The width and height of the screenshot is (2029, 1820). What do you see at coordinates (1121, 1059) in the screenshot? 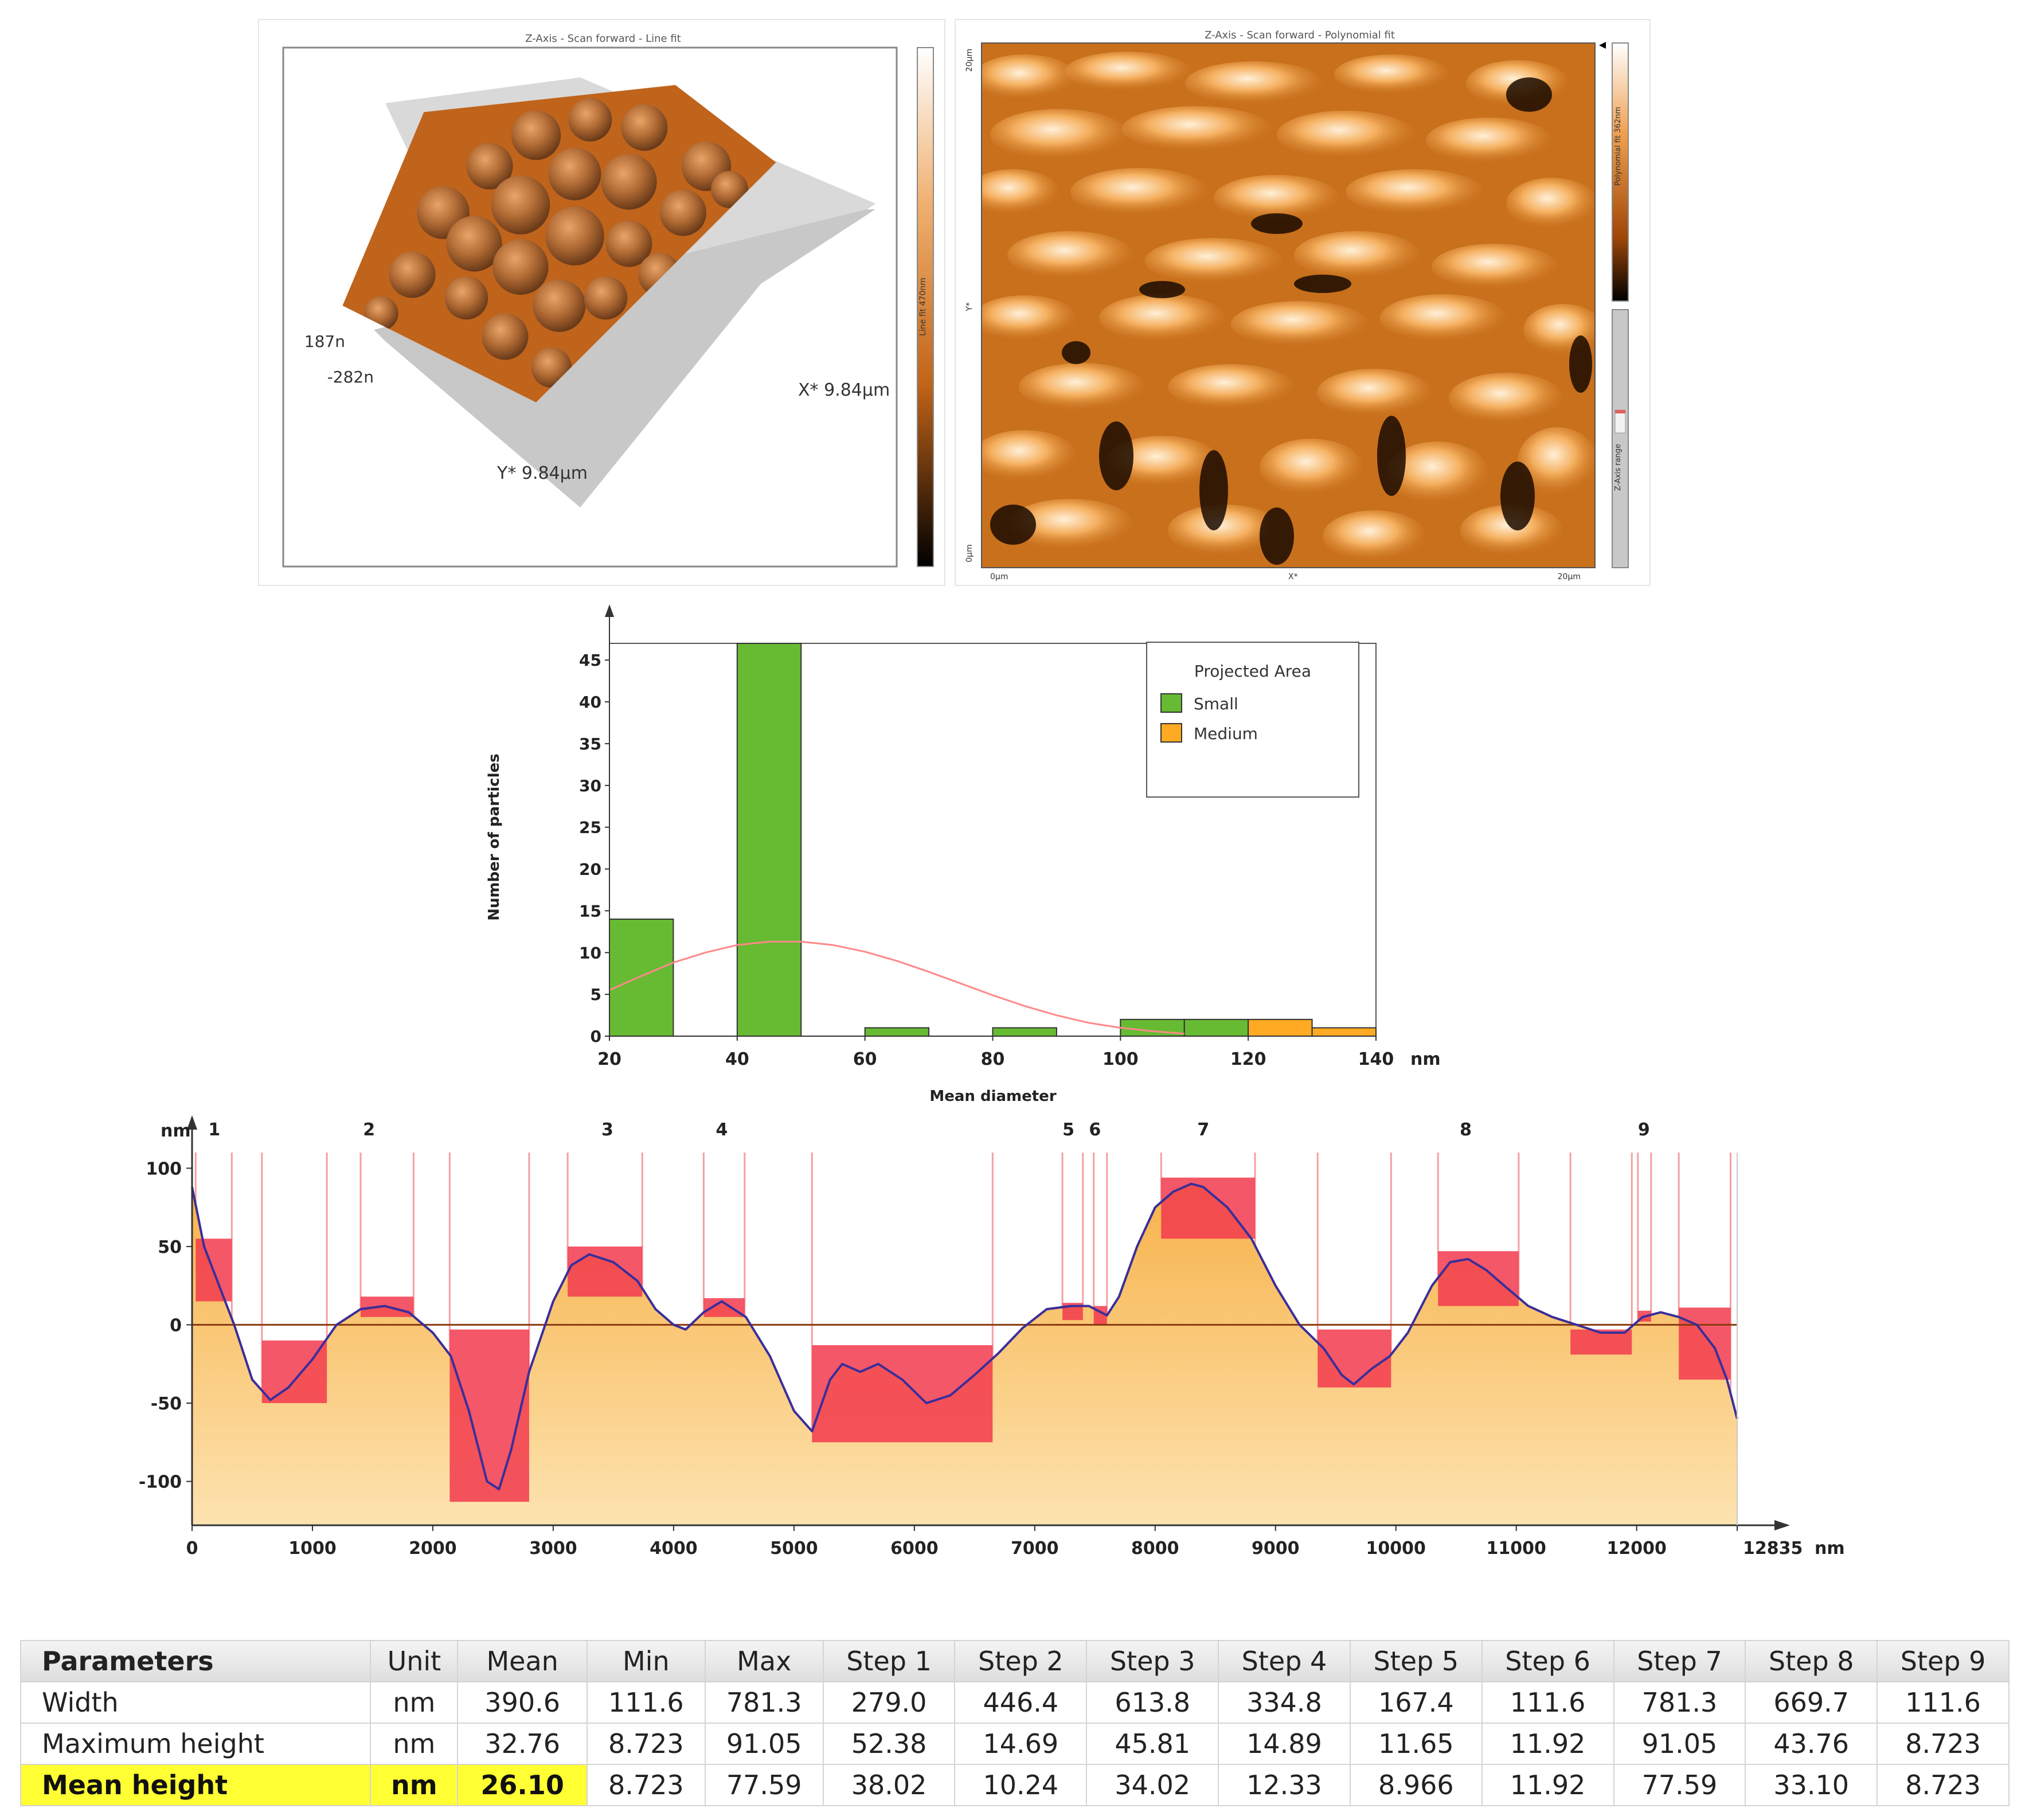
I see `histogram-x-tick-label: 100` at bounding box center [1121, 1059].